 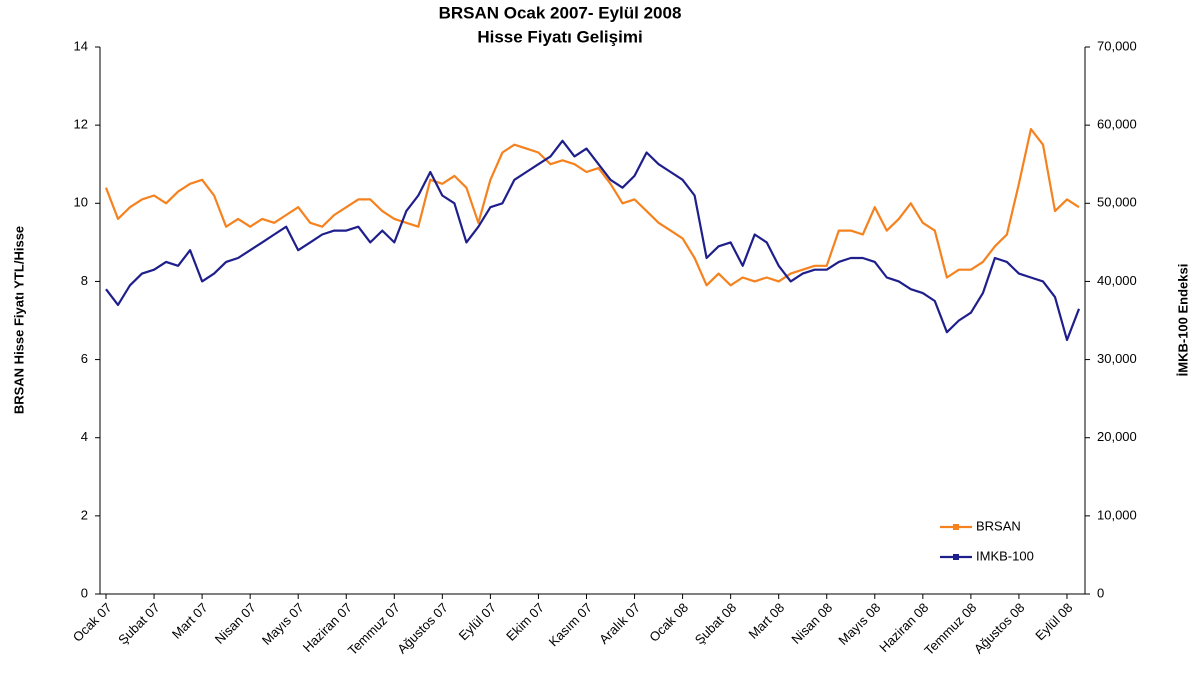 I want to click on y2-tick-label: 50,000, so click(x=1117, y=202).